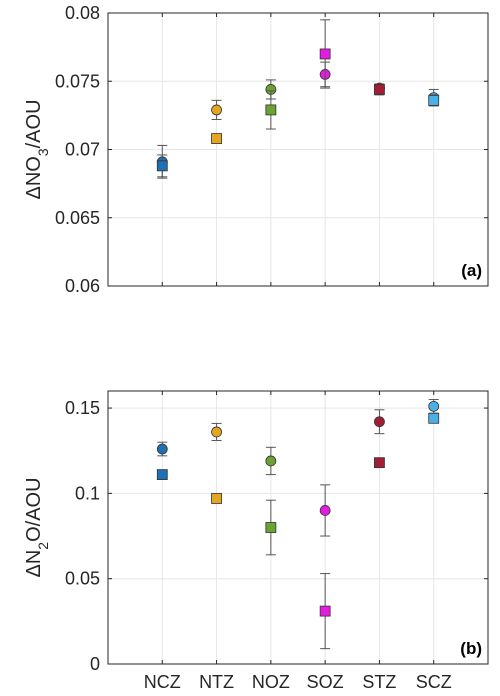 This screenshot has width=500, height=696. What do you see at coordinates (34, 177) in the screenshot?
I see `y-axis-label-main: ΔNO` at bounding box center [34, 177].